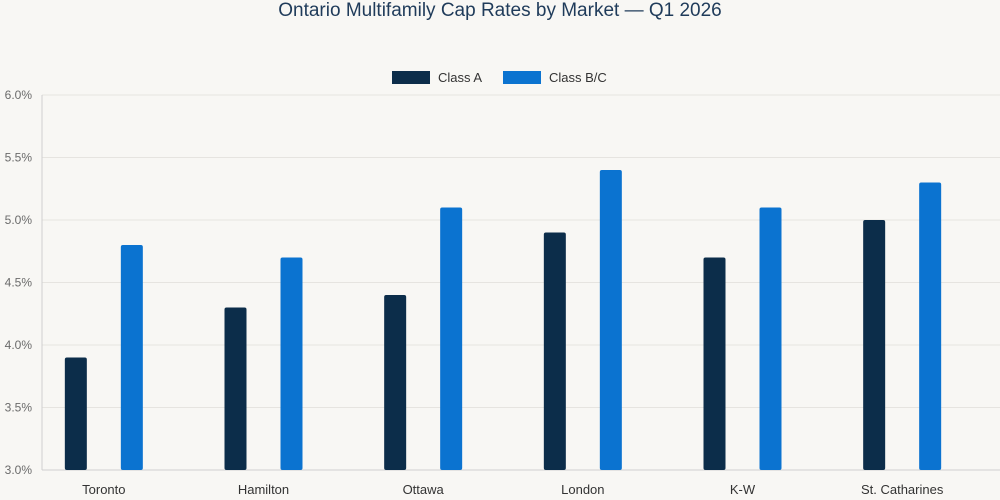  I want to click on y-tick-label: 3.0%, so click(19, 470).